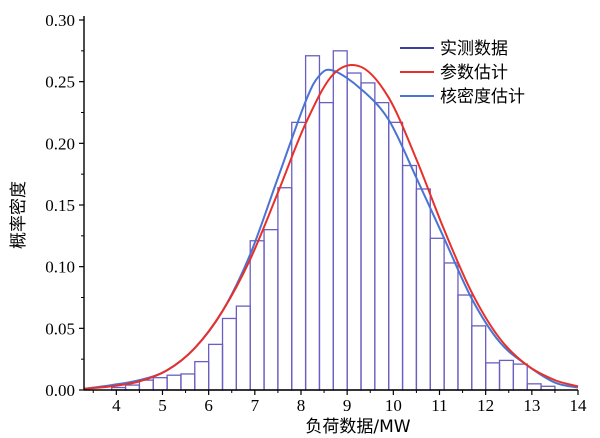  I want to click on x-tick-label: 7, so click(255, 405).